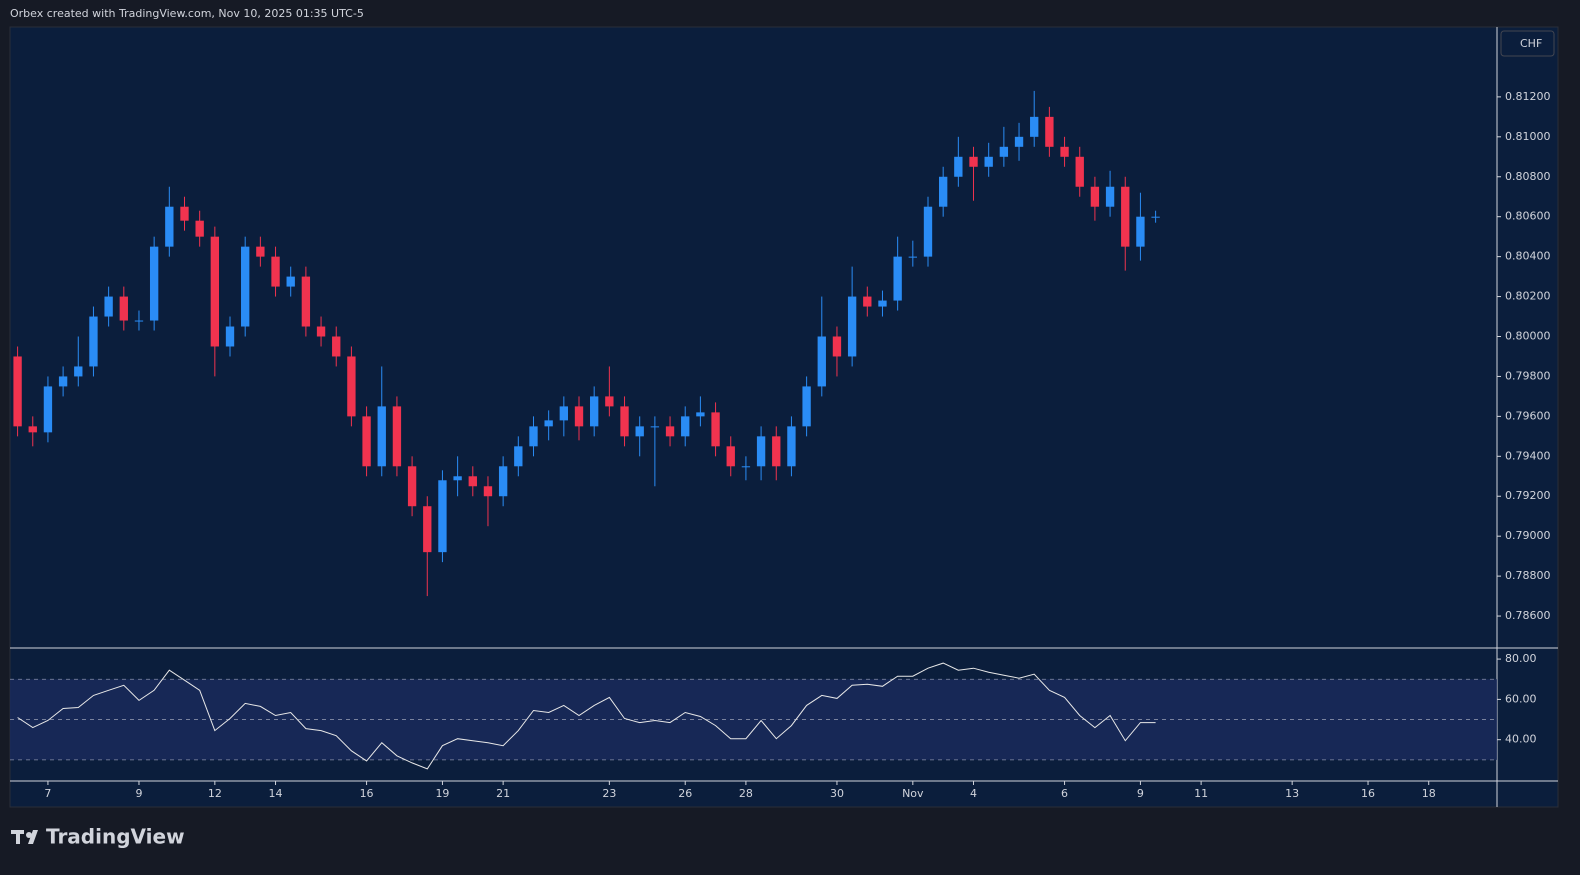 The width and height of the screenshot is (1580, 875). What do you see at coordinates (1064, 793) in the screenshot?
I see `x-tick-label: 6` at bounding box center [1064, 793].